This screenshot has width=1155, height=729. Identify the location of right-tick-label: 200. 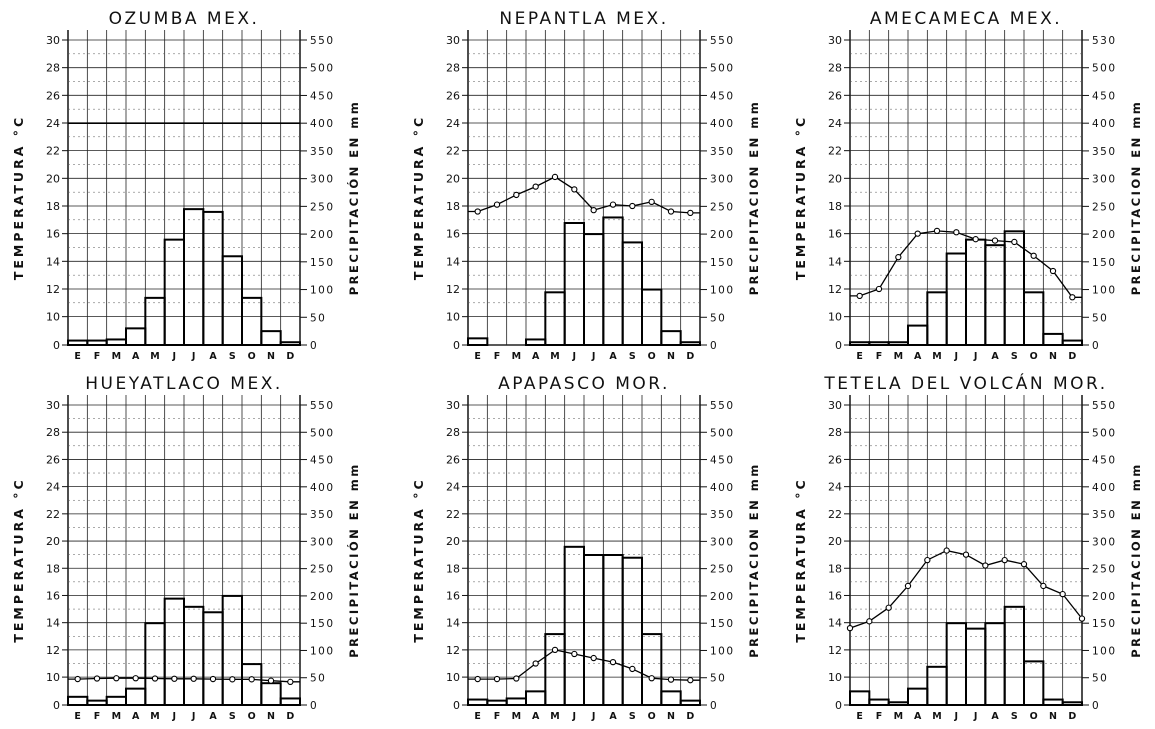
(1104, 597).